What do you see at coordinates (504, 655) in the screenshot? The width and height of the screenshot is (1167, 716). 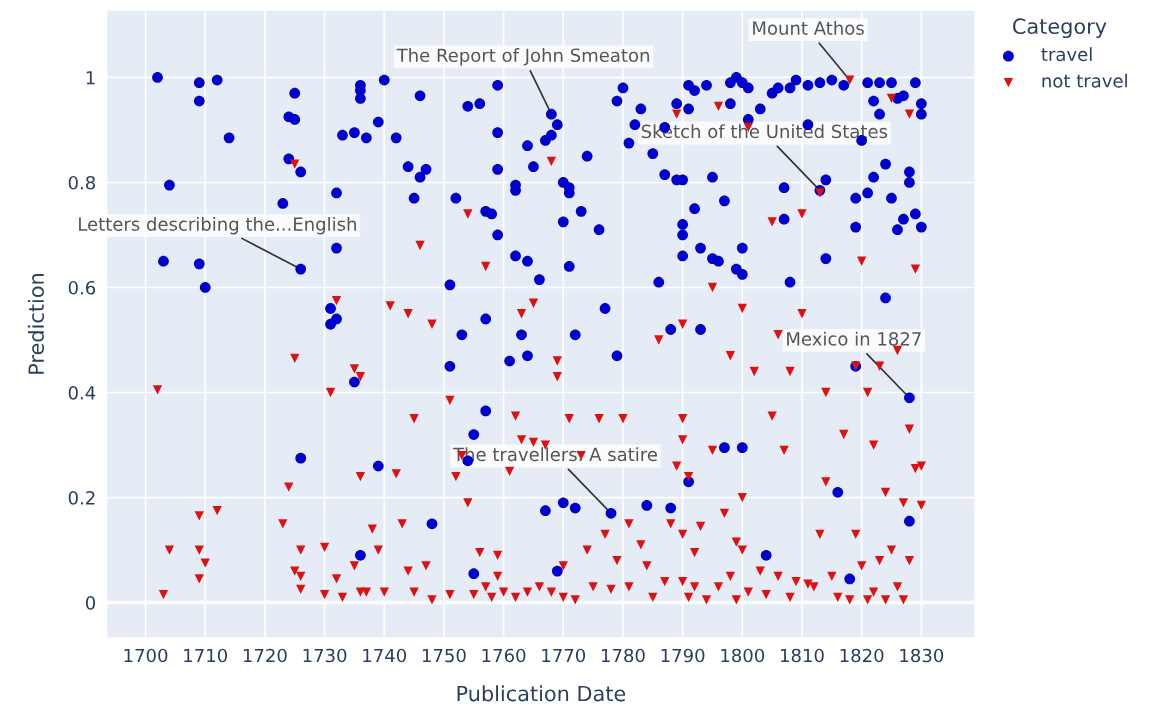 I see `x-tick-label: 1760` at bounding box center [504, 655].